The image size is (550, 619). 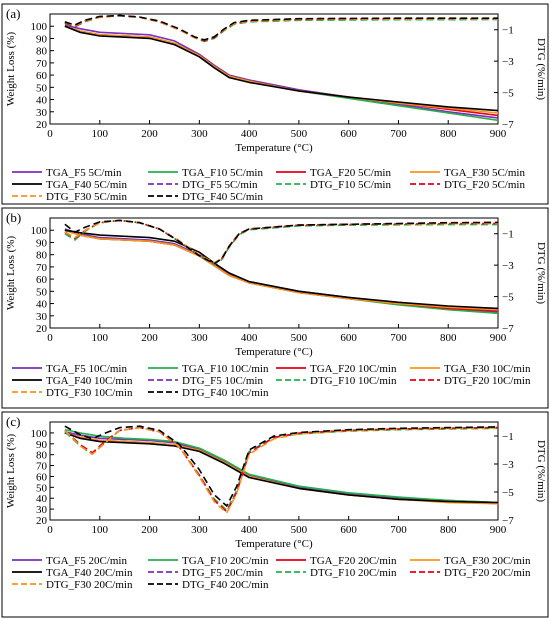 I want to click on series-line-dtg-f30, so click(x=281, y=470).